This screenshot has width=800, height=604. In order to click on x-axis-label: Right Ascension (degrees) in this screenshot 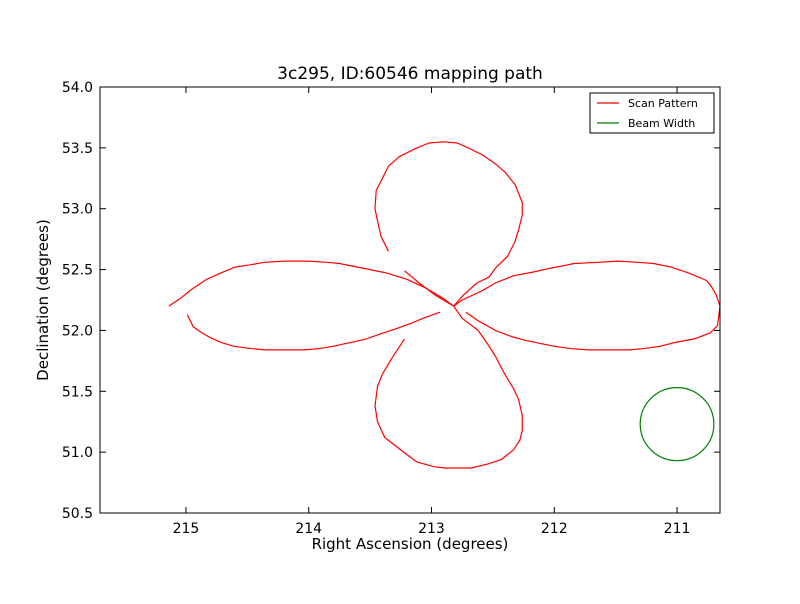, I will do `click(410, 544)`.